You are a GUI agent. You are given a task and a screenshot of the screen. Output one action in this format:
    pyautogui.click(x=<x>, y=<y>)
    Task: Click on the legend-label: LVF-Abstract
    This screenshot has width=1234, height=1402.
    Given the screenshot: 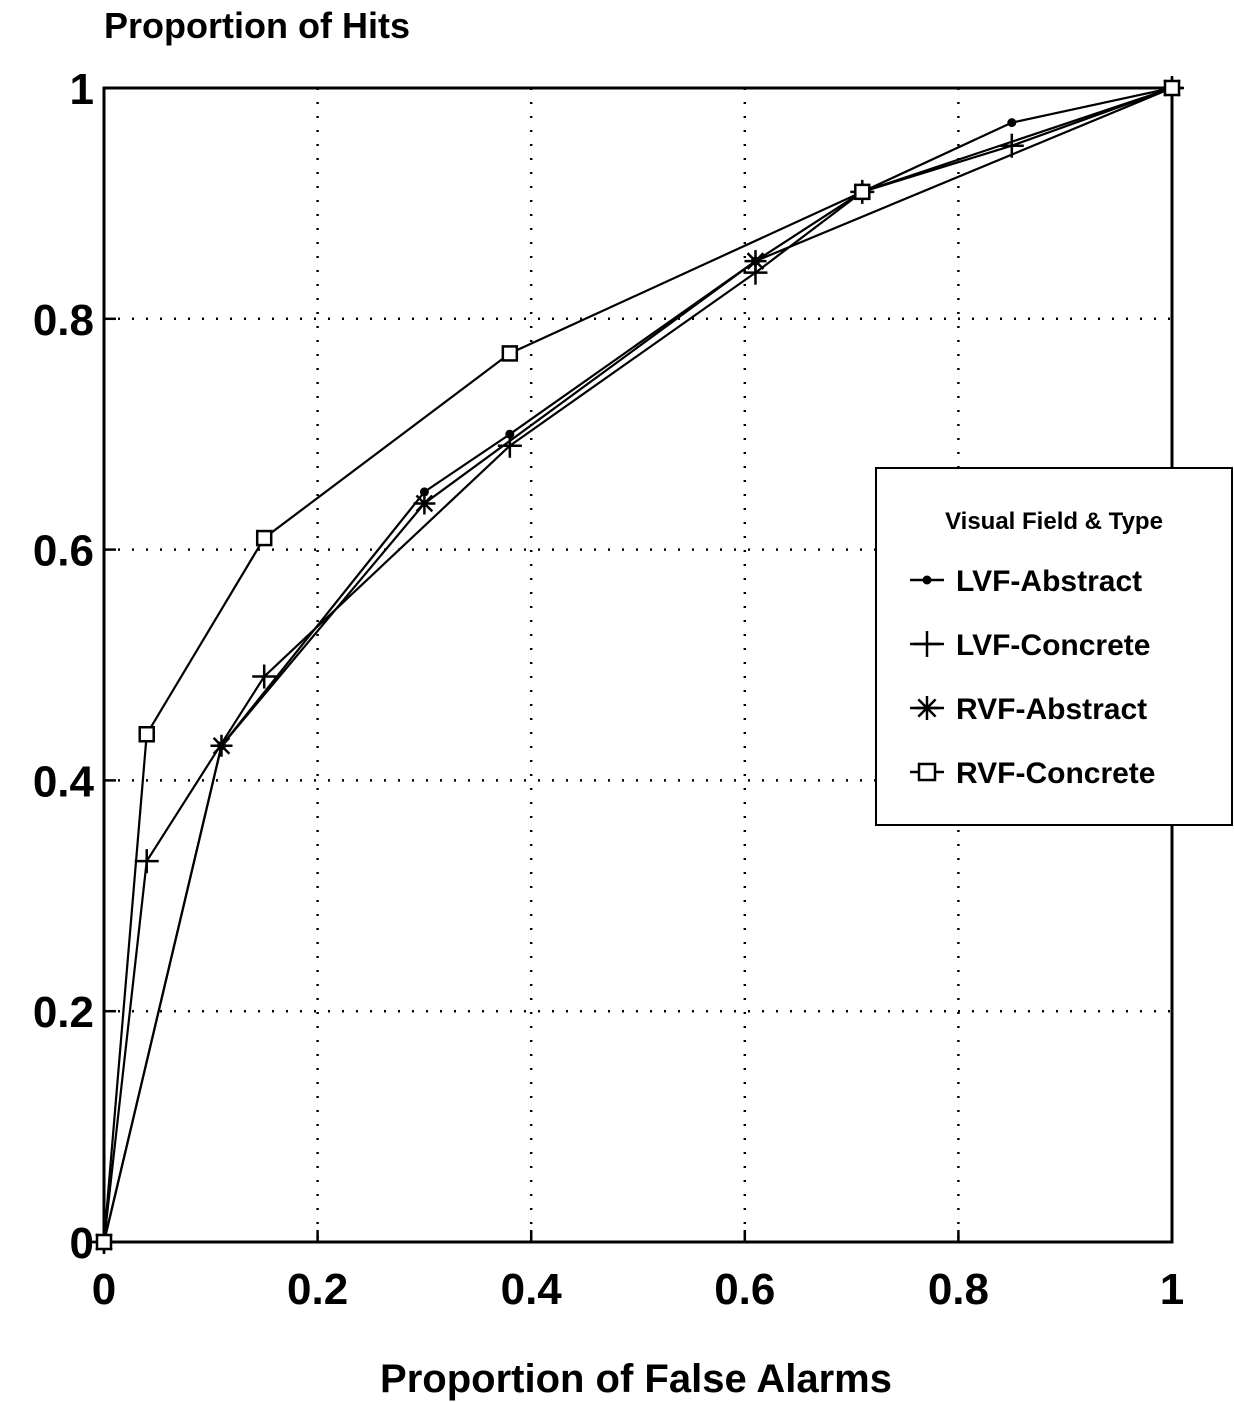 What is the action you would take?
    pyautogui.click(x=1049, y=581)
    